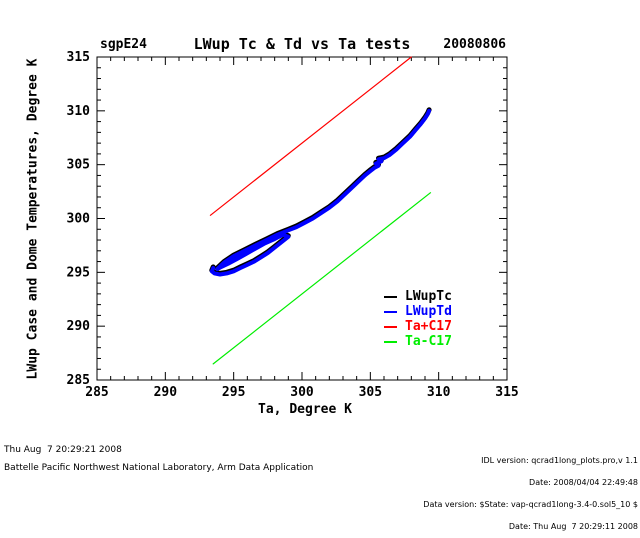 This screenshot has height=538, width=640. I want to click on x-tick-label: 305, so click(370, 392).